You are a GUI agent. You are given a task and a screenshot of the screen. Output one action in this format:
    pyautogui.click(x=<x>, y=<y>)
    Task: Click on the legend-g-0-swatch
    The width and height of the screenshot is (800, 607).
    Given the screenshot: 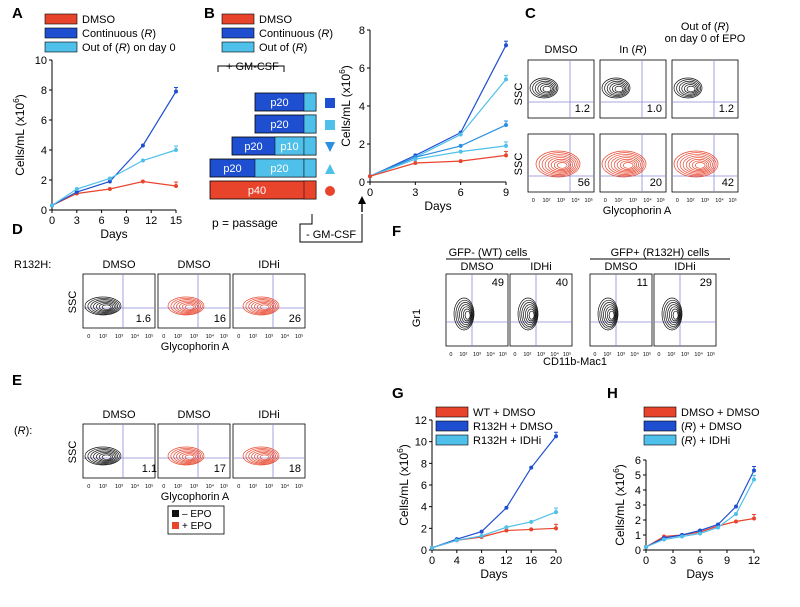 What is the action you would take?
    pyautogui.click(x=452, y=412)
    